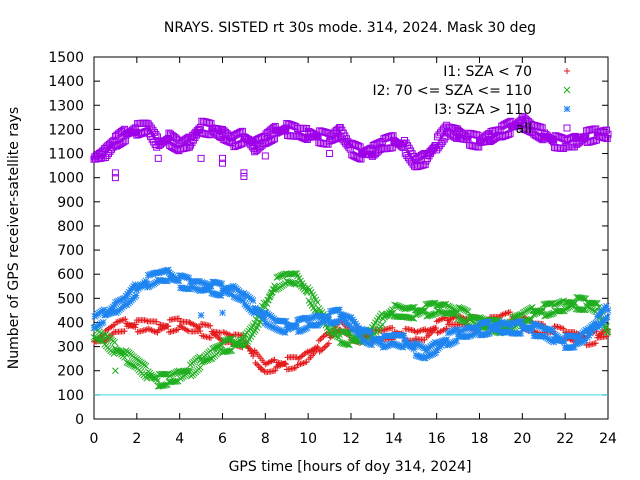 The image size is (640, 480). What do you see at coordinates (222, 439) in the screenshot?
I see `x-tick-label: 6` at bounding box center [222, 439].